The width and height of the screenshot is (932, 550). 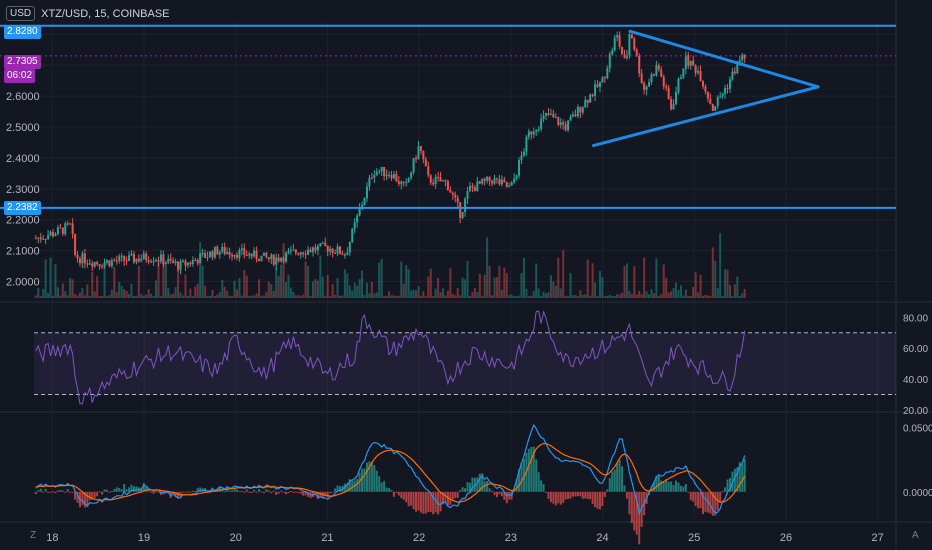 I want to click on z-icon: Z, so click(x=33, y=535).